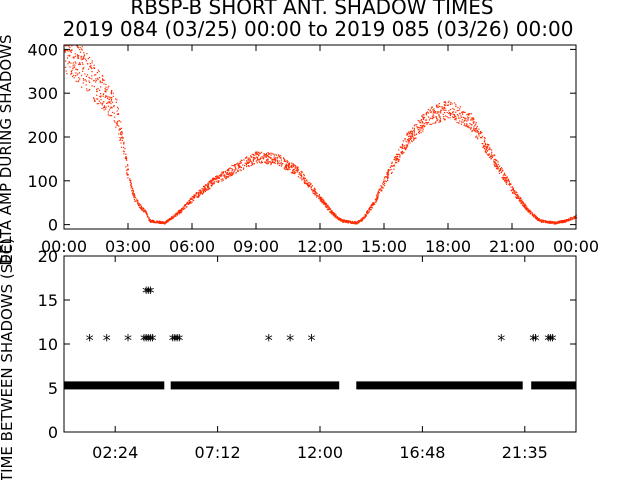  I want to click on interval-x-tick-label: 07:12, so click(218, 452).